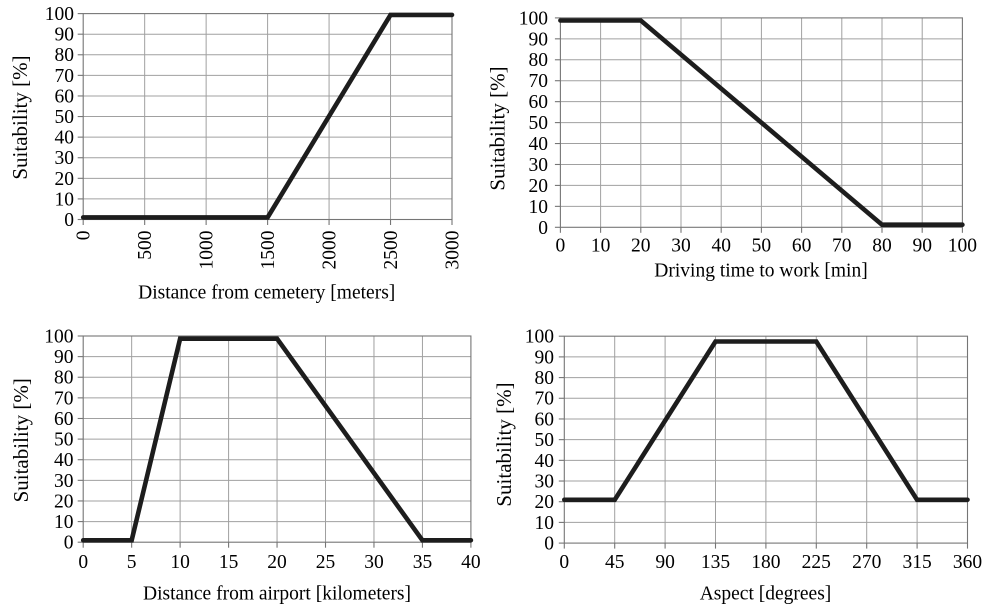  Describe the element at coordinates (765, 562) in the screenshot. I see `svg-text: 180` at that location.